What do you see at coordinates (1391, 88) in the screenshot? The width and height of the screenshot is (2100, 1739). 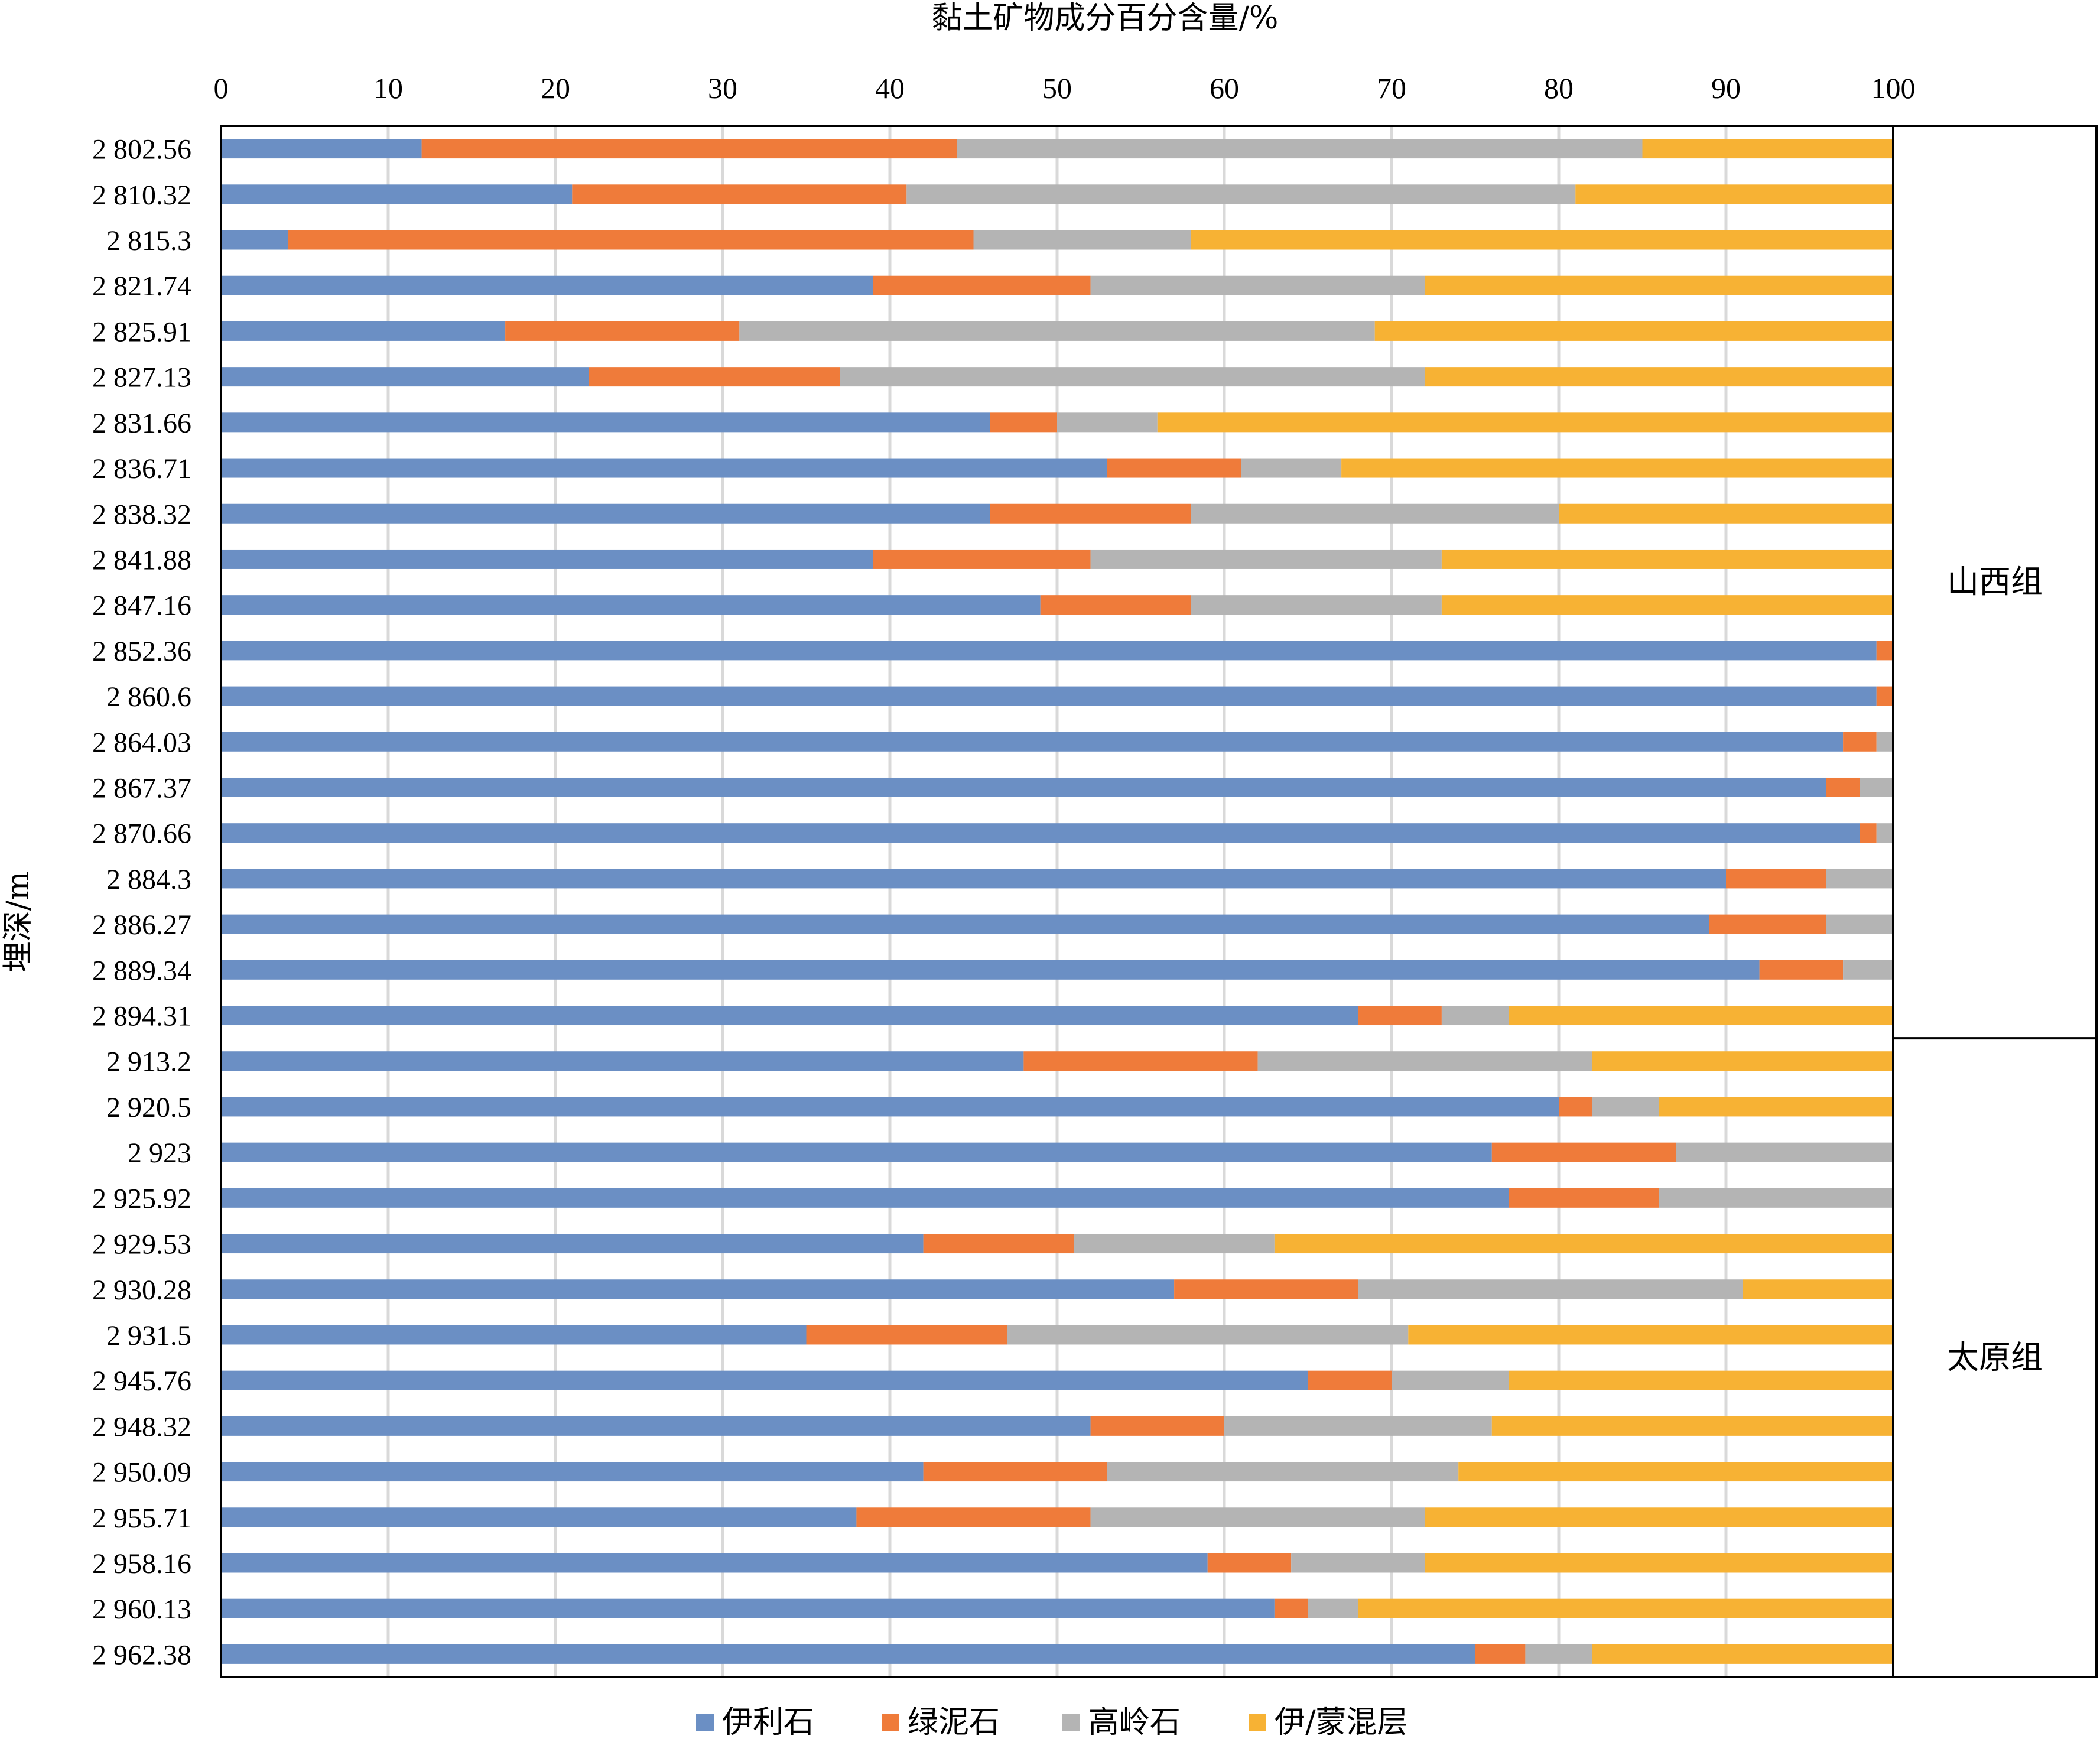 I see `x-tick-label: 70` at bounding box center [1391, 88].